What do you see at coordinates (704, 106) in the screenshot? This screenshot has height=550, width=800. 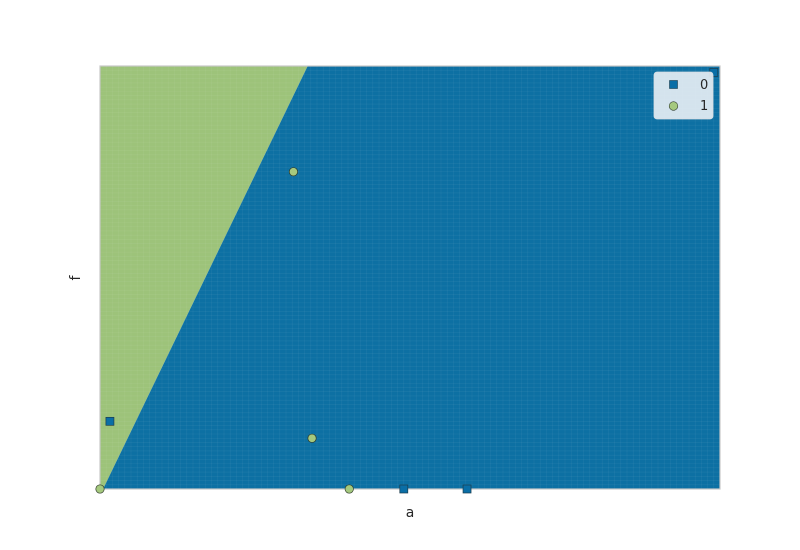 I see `legend-label-1: 1` at bounding box center [704, 106].